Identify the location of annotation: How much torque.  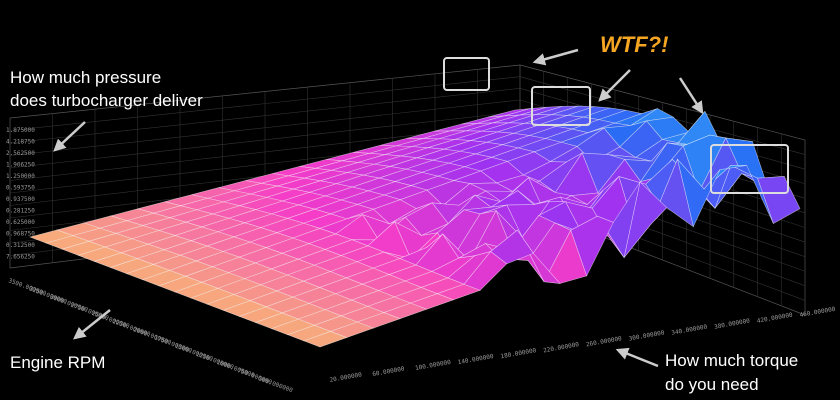
(731, 360).